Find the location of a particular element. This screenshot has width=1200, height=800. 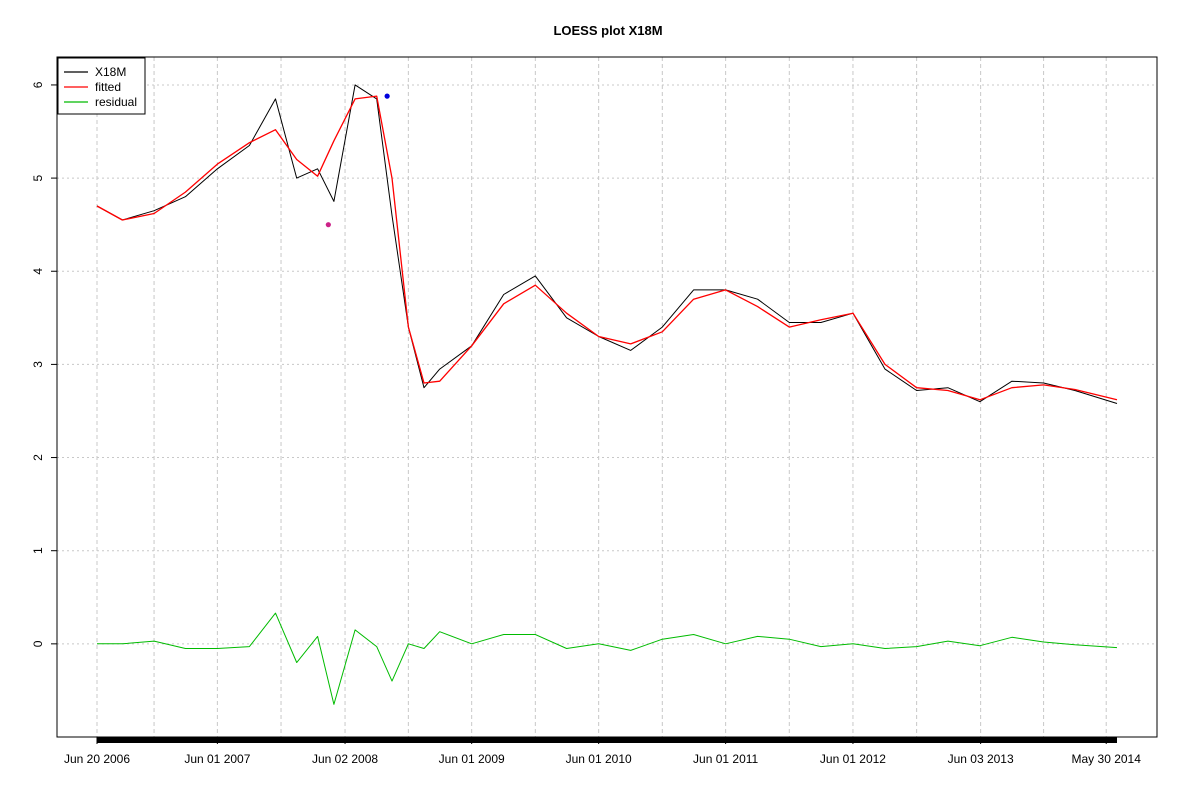

y-tick-label: 5 is located at coordinates (38, 177).